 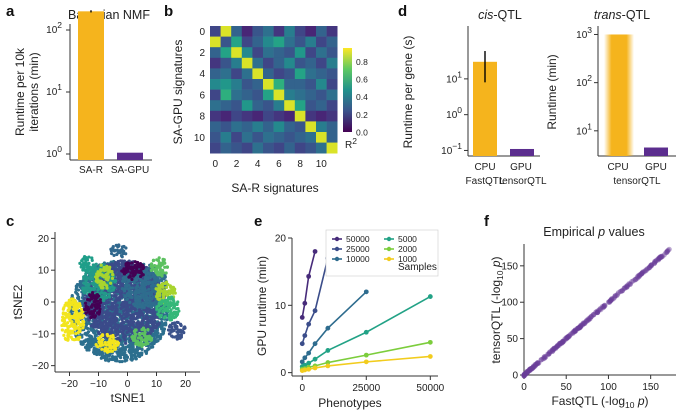 I want to click on colorbar-tick-label: 0.8, so click(x=362, y=62).